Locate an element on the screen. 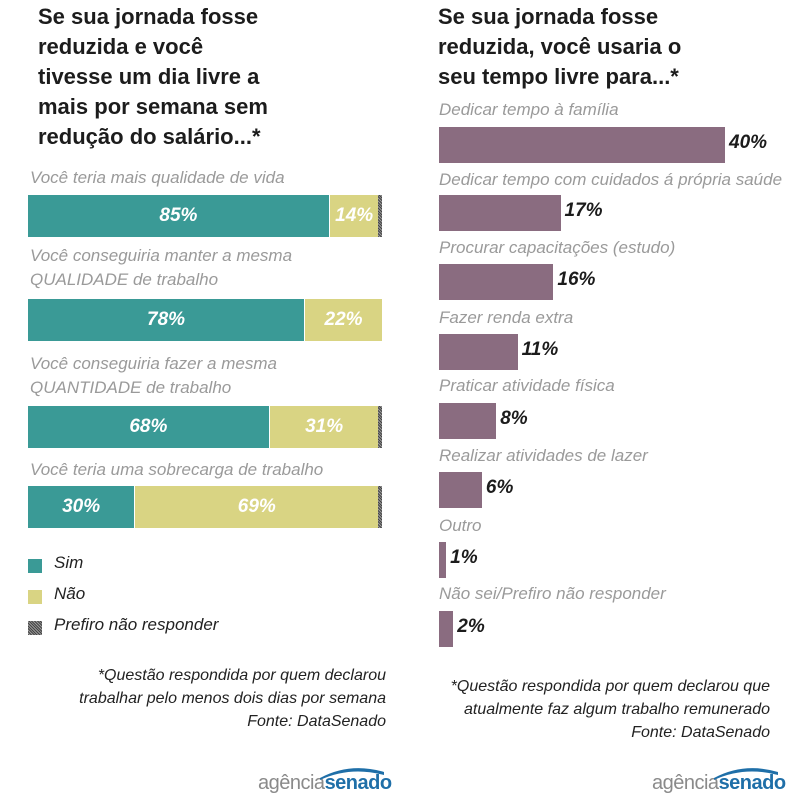 The width and height of the screenshot is (800, 800). bar-row: 2% is located at coordinates (614, 629).